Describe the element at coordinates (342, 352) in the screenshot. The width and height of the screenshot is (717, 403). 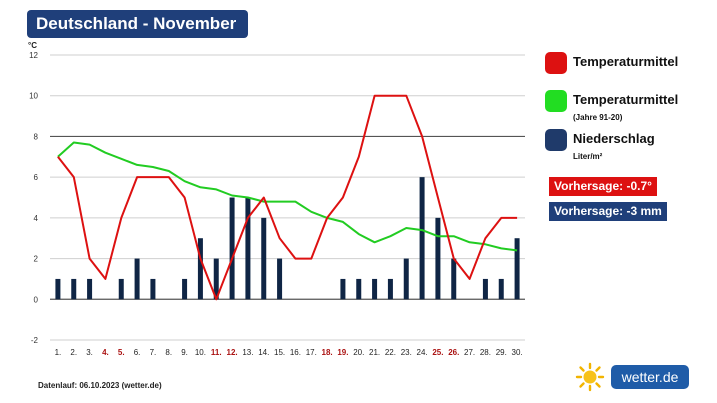
I see `x-tick-label: 19.` at that location.